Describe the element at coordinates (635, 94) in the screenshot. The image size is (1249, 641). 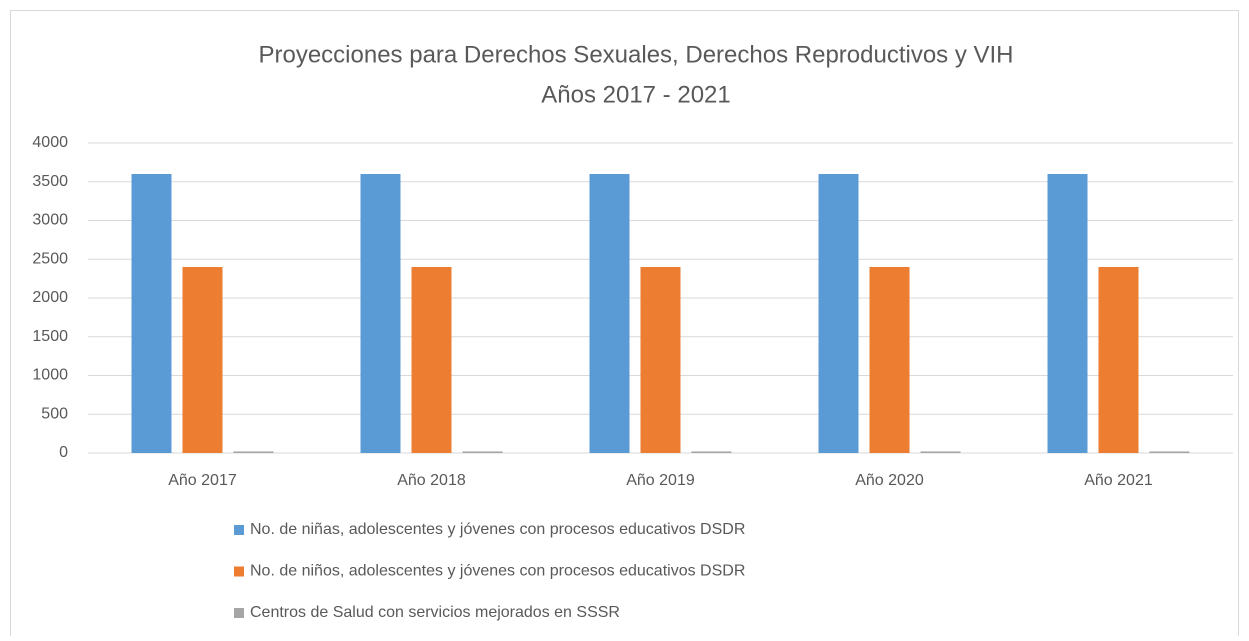
I see `chart-subtitle: Años 2017 - 2021` at that location.